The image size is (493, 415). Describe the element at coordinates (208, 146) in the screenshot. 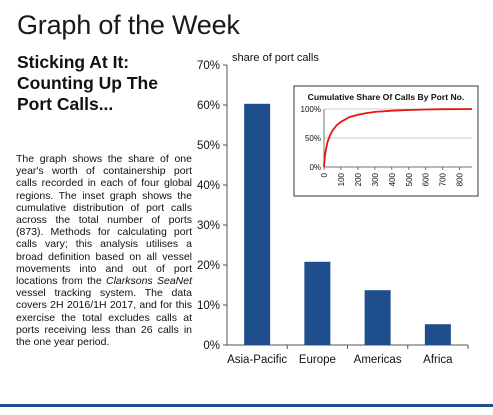

I see `y-tick-label: 50%` at that location.